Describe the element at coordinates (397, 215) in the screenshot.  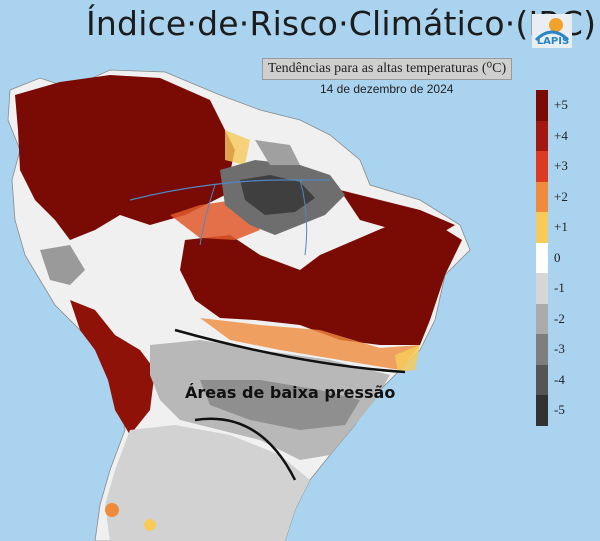
I see `heat-zone-northeast` at that location.